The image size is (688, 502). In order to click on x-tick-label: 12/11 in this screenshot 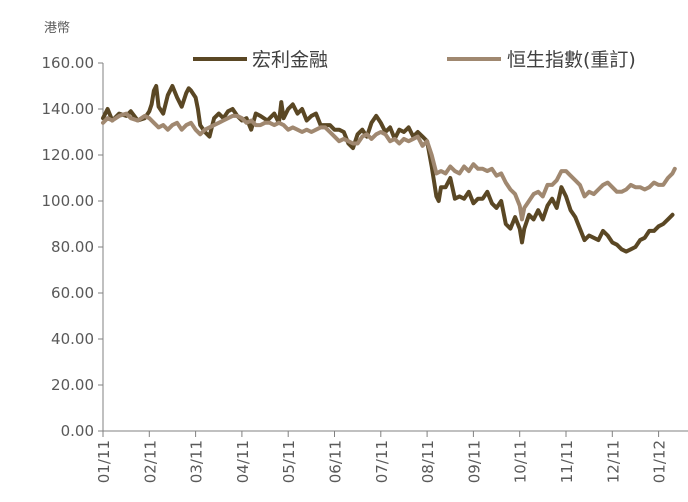, I will do `click(613, 461)`.